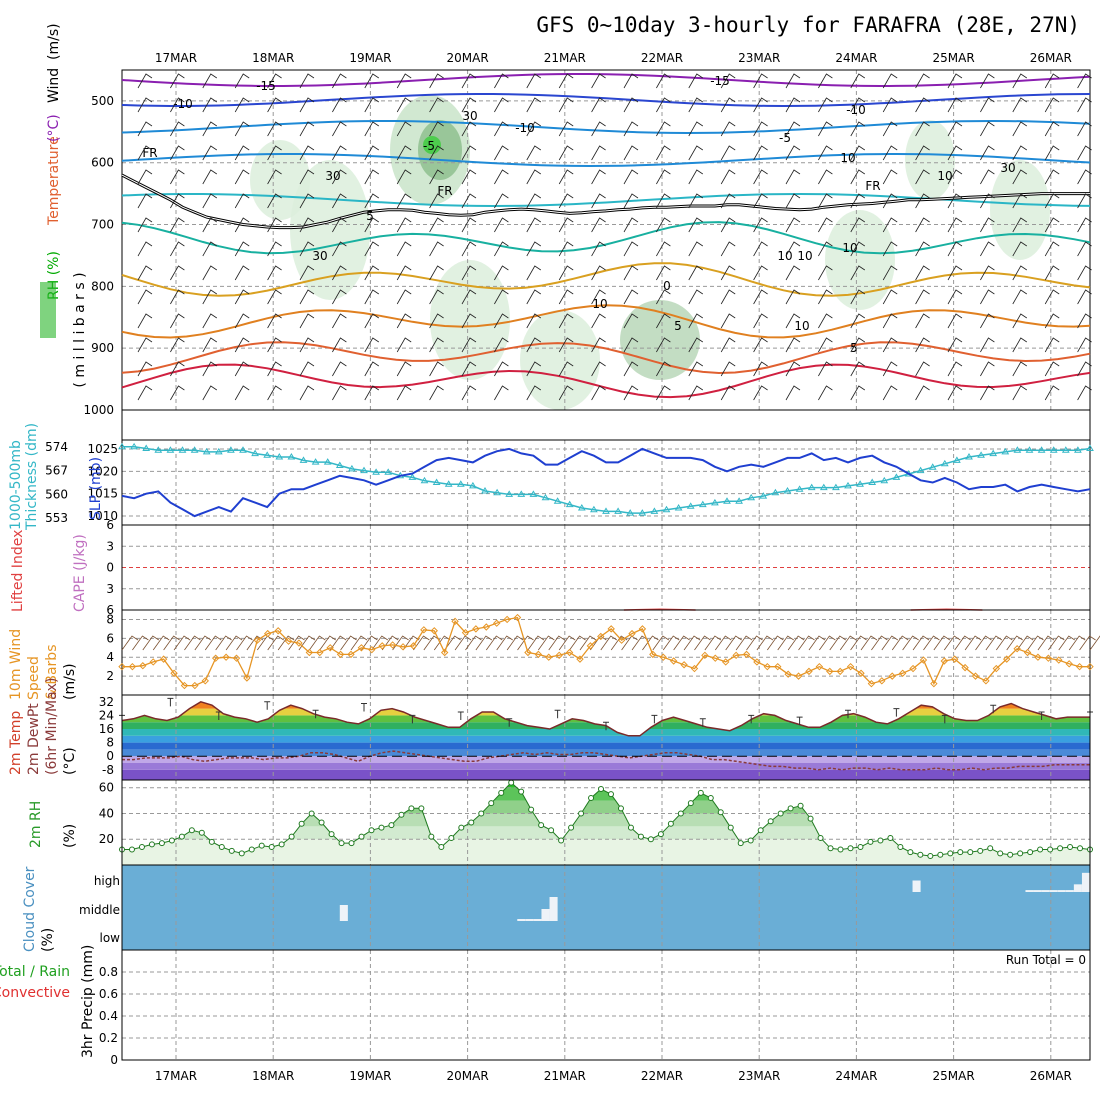 This screenshot has height=1100, width=1100. What do you see at coordinates (183, 104) in the screenshot?
I see `contour-label: -10` at bounding box center [183, 104].